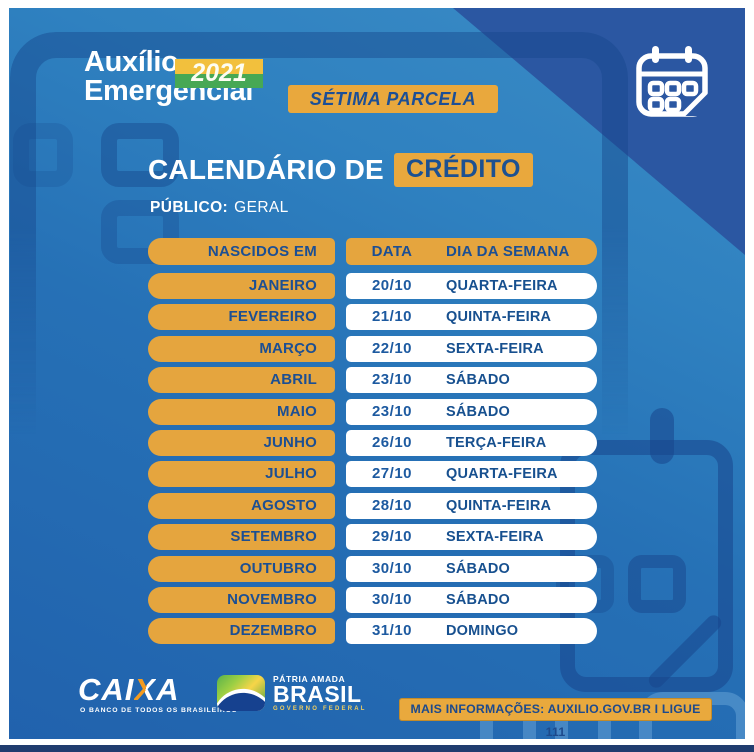  I want to click on bottom-strip, so click(377, 748).